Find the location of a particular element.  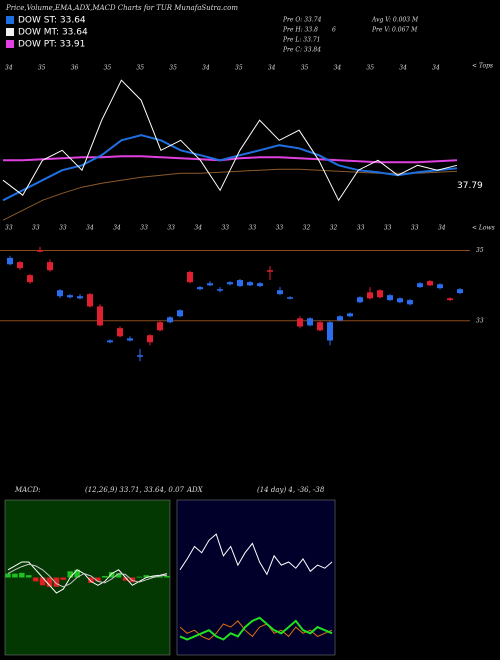

panel is located at coordinates (256, 577).